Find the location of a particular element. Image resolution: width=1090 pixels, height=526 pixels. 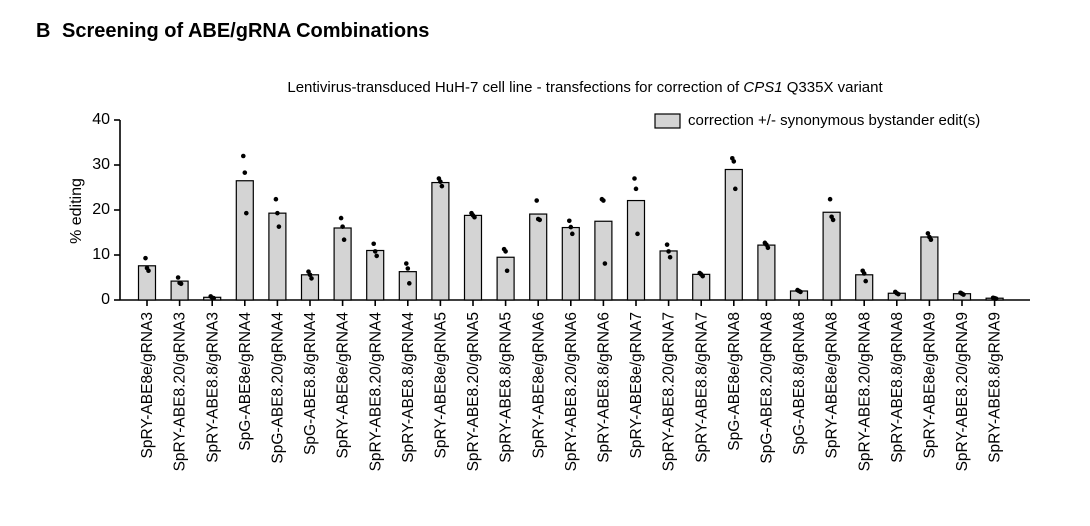

x-tick-label: SpRY-ABE8e/gRNA5 is located at coordinates (440, 385).